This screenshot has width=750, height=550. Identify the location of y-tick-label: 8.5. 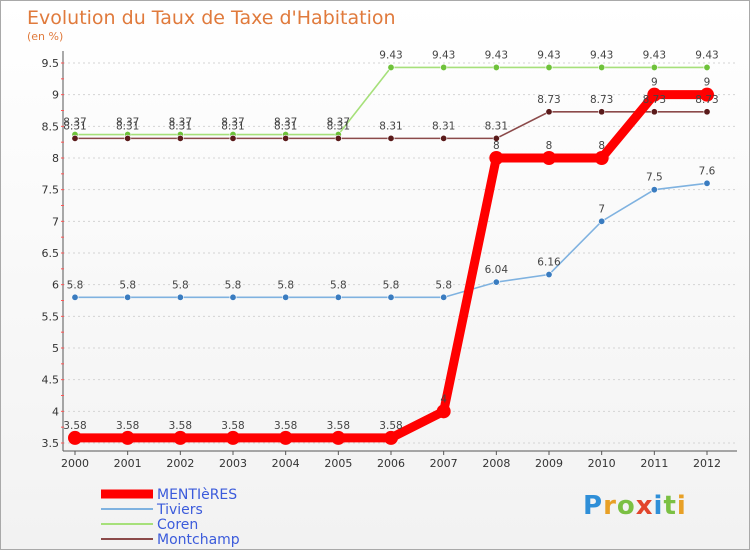
(51, 126).